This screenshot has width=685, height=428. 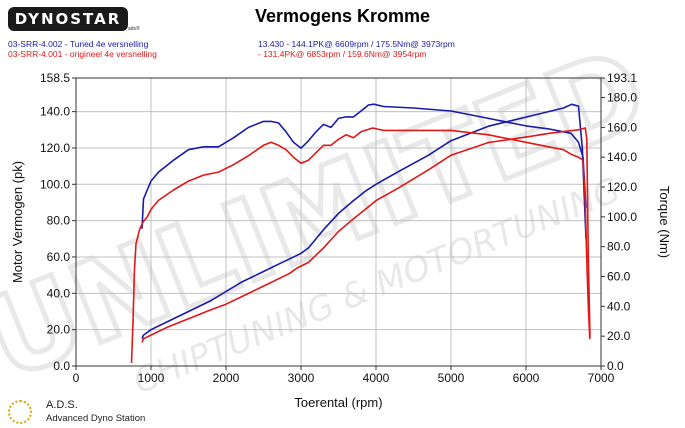 What do you see at coordinates (619, 336) in the screenshot?
I see `y-tick-label-right: 20.0` at bounding box center [619, 336].